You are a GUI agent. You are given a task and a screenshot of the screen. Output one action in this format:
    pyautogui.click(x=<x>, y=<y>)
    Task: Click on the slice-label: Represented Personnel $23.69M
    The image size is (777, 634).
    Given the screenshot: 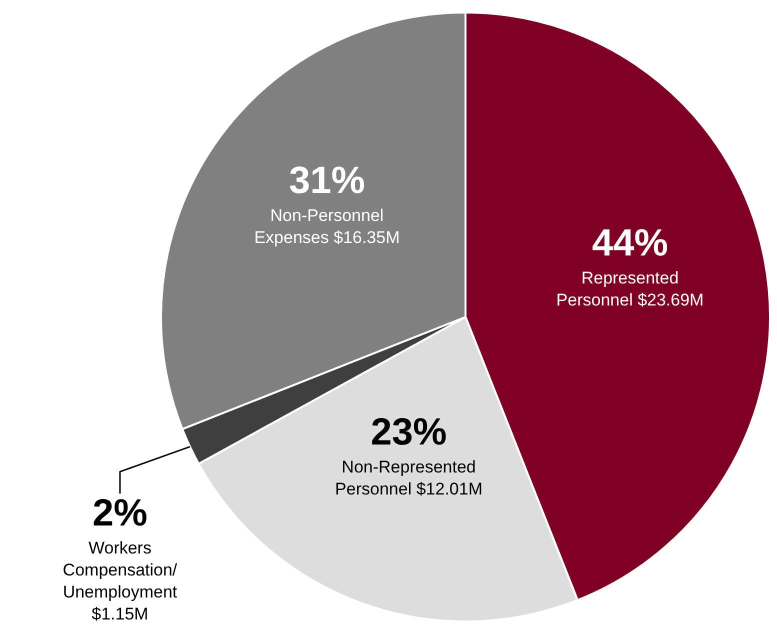 What is the action you would take?
    pyautogui.click(x=630, y=289)
    